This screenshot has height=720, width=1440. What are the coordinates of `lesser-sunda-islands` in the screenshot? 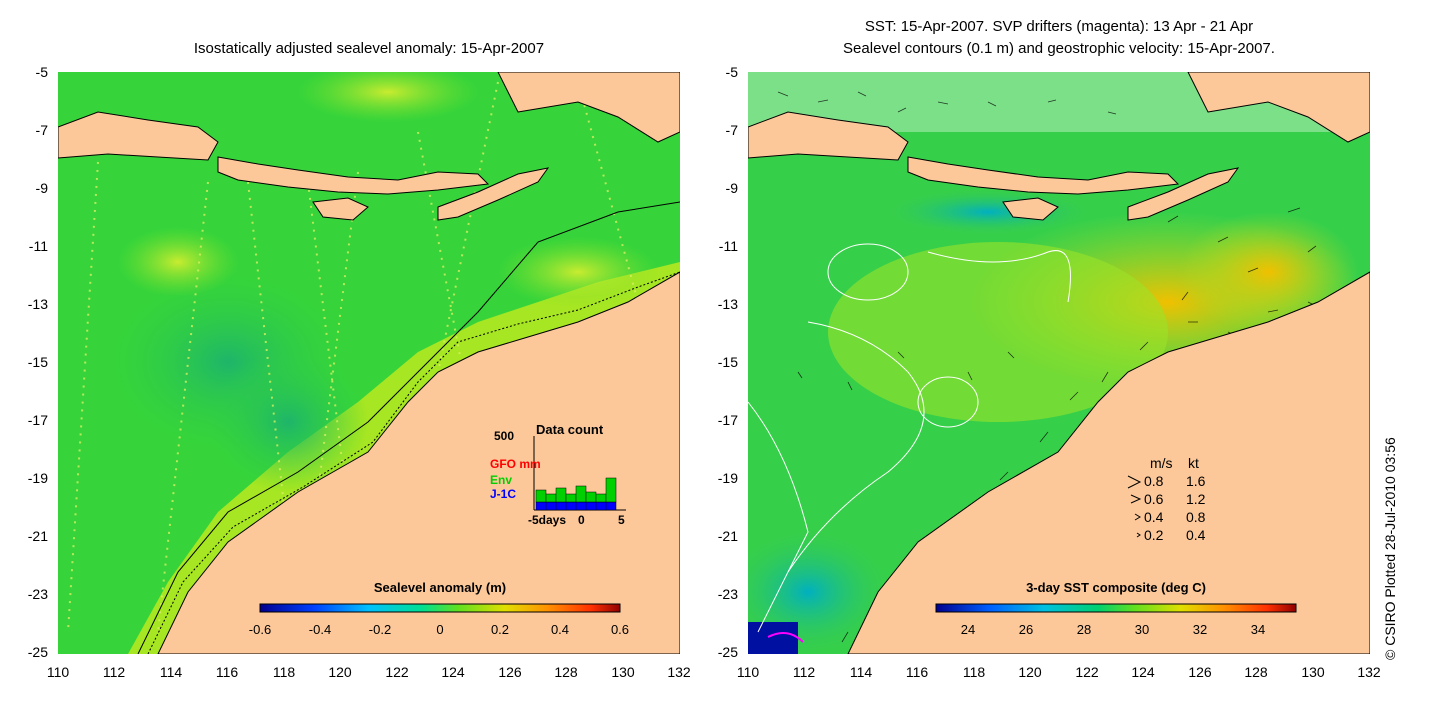 It's located at (353, 175).